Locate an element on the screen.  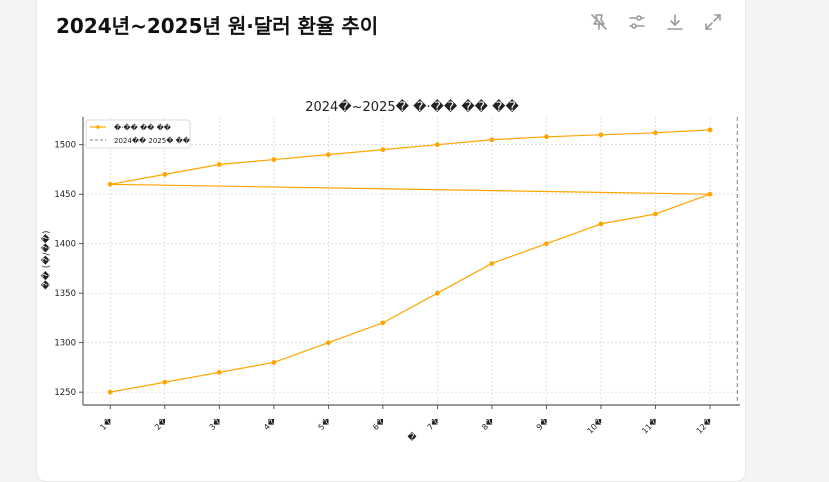
x-tick-label: 7� is located at coordinates (433, 423).